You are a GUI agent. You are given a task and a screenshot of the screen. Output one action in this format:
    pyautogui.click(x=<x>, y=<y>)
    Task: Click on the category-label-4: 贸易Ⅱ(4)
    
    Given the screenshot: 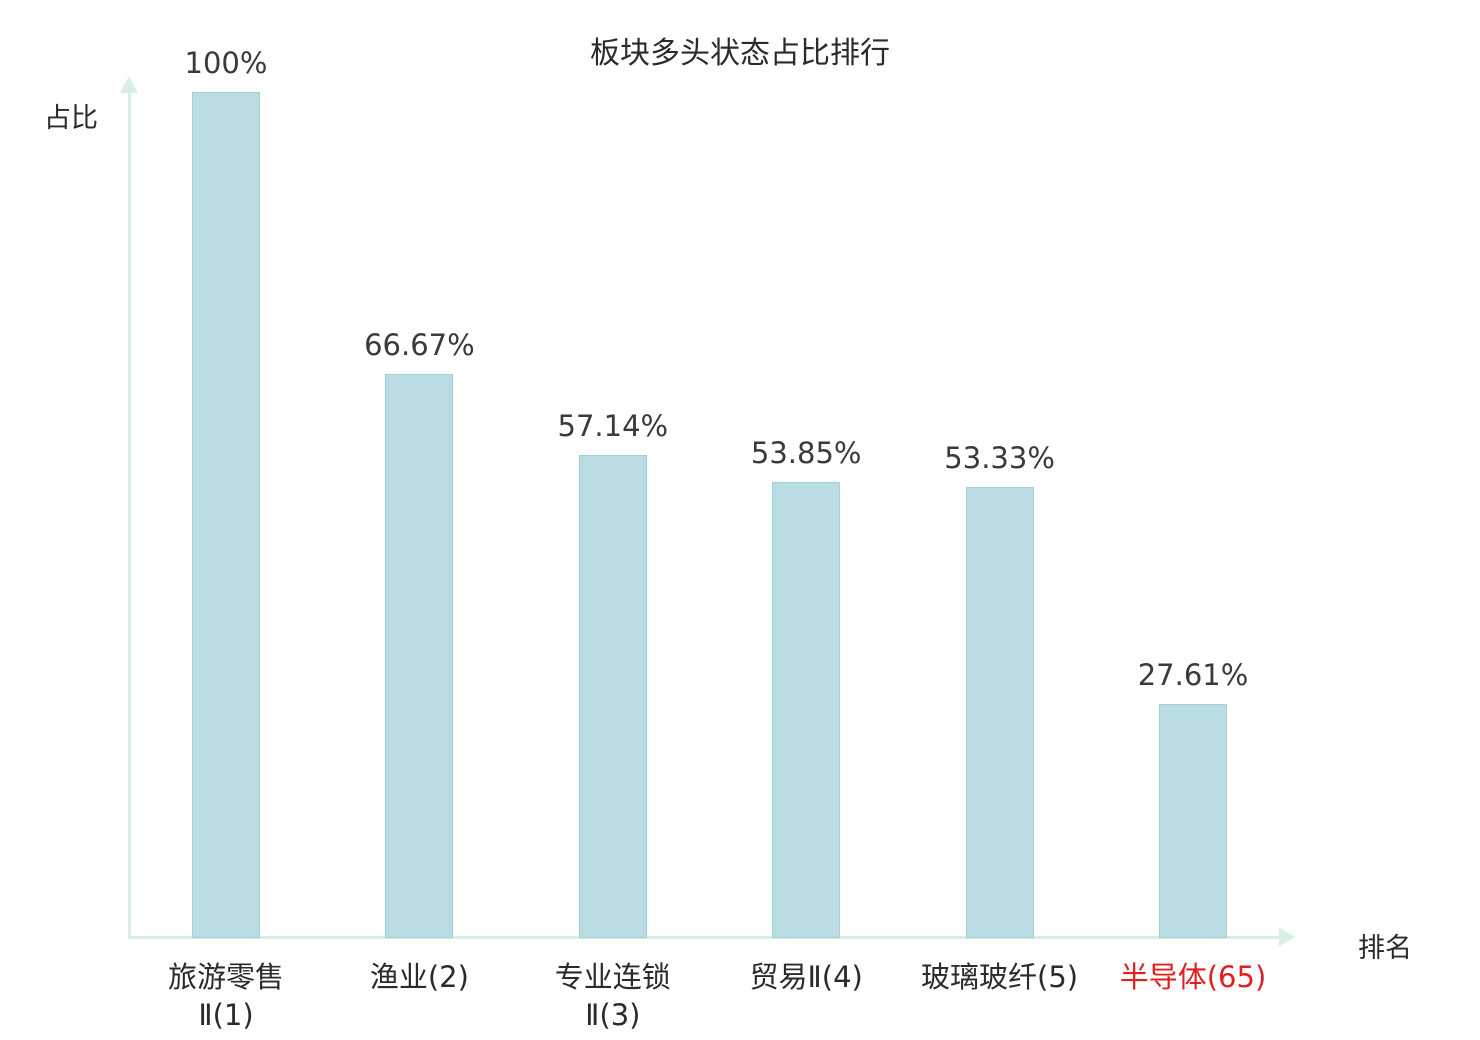 What is the action you would take?
    pyautogui.click(x=806, y=977)
    